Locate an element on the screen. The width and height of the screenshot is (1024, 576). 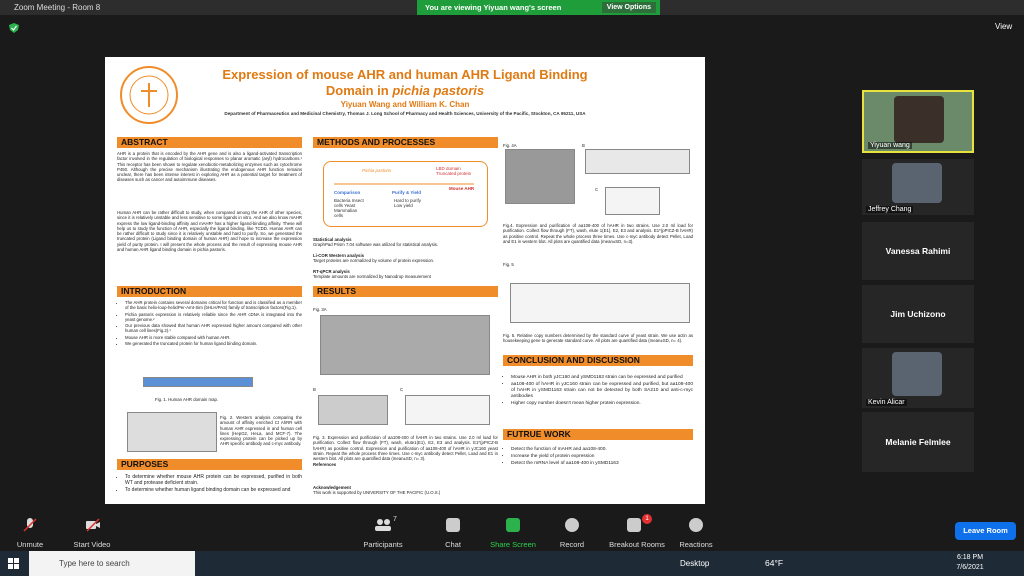
participant-name: Melanie Felmlee is located at coordinates (918, 442).